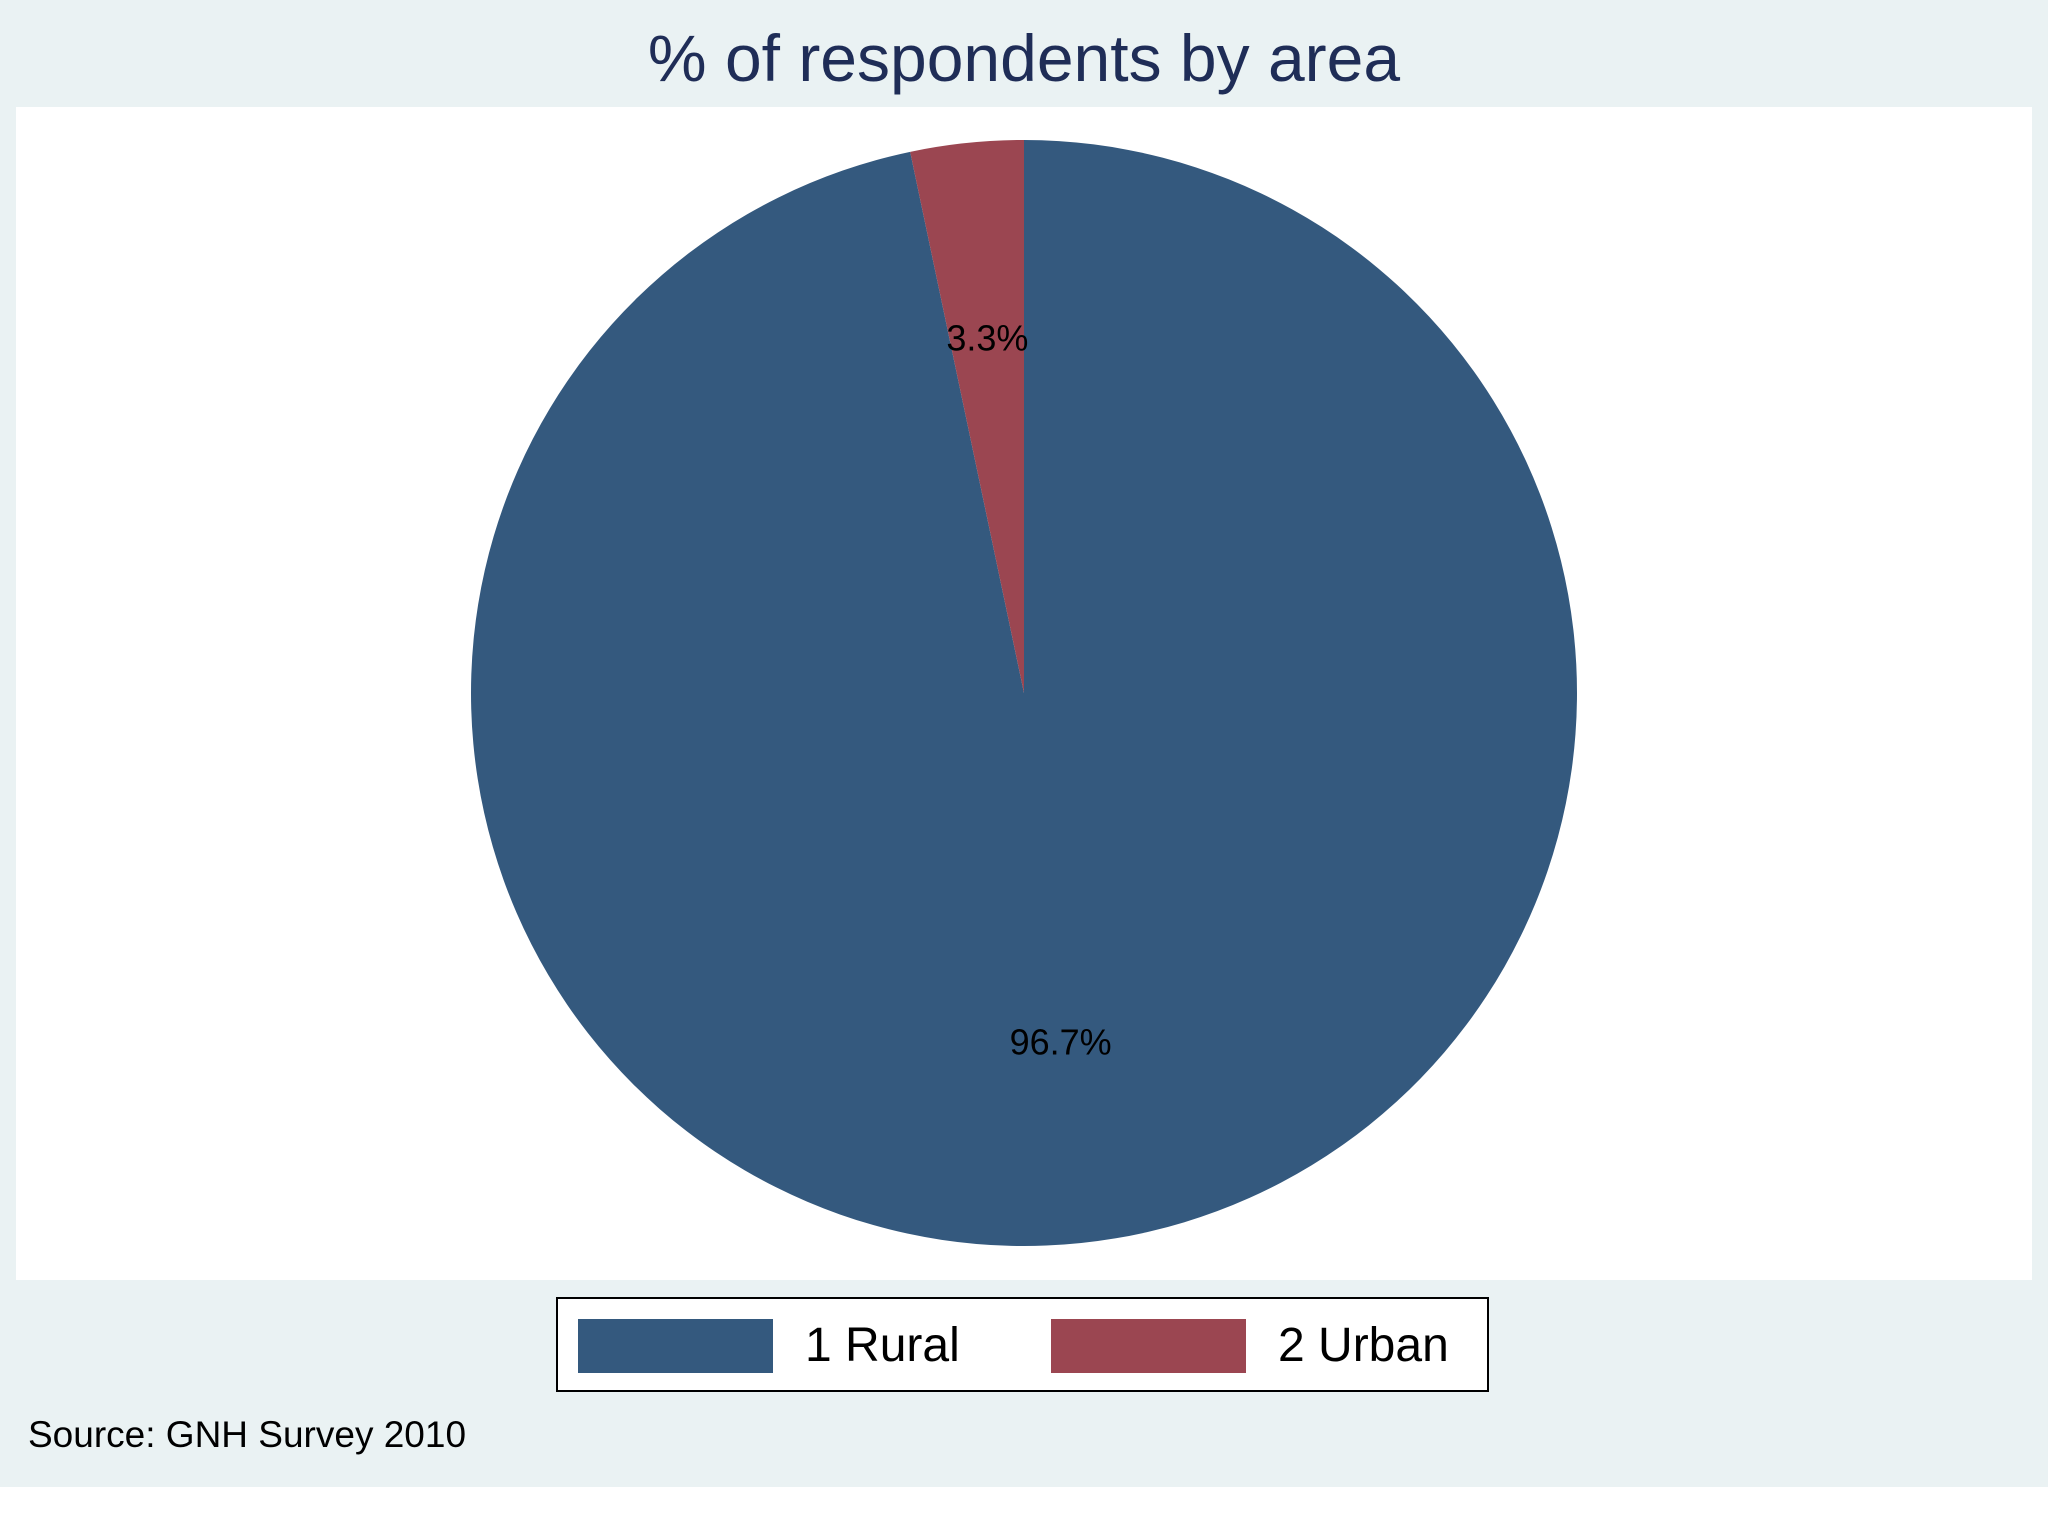  What do you see at coordinates (987, 337) in the screenshot?
I see `slice-label-2-urban: 3.3%` at bounding box center [987, 337].